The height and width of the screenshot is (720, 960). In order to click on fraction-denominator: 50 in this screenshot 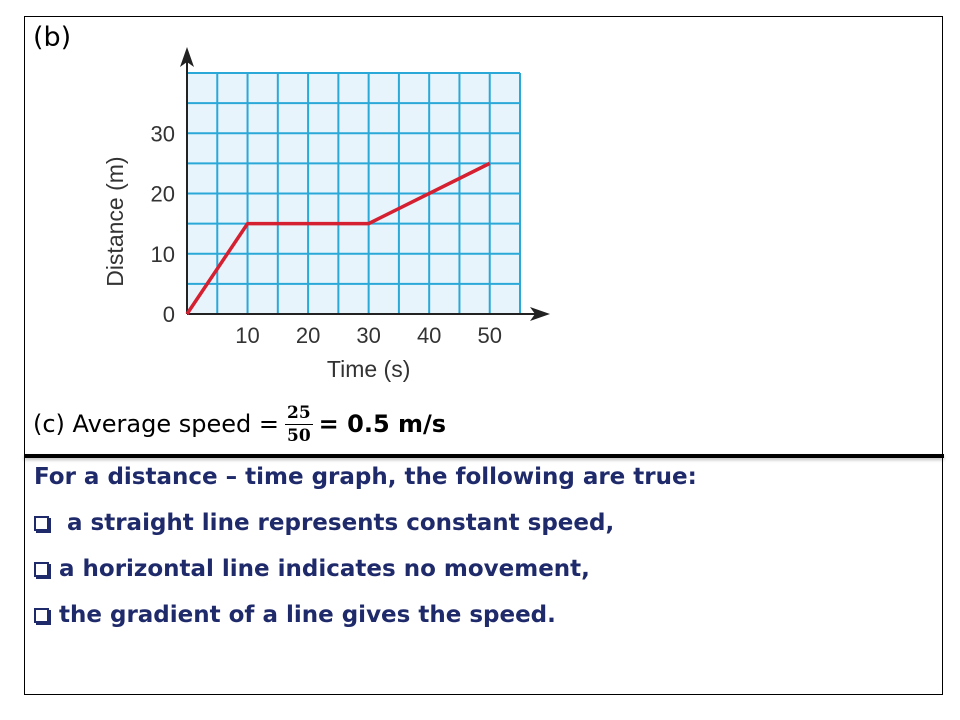, I will do `click(298, 435)`.